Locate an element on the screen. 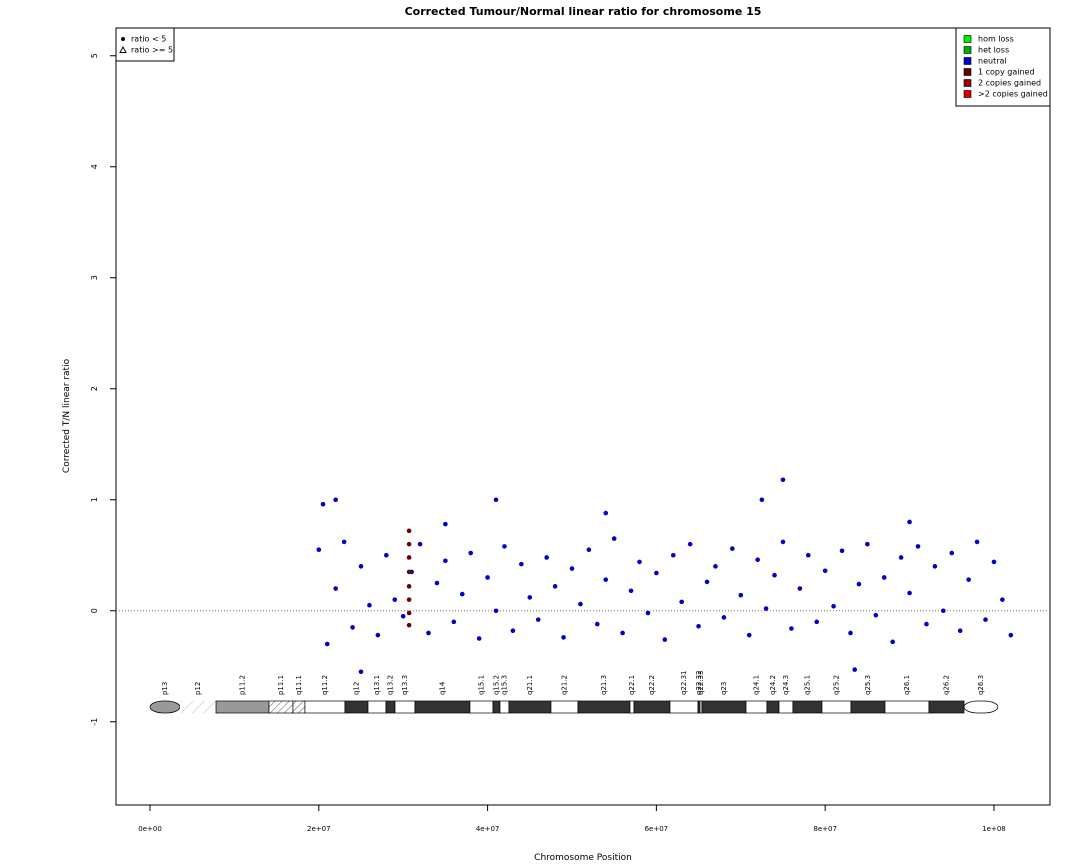  band-label: q24.2 is located at coordinates (773, 685).